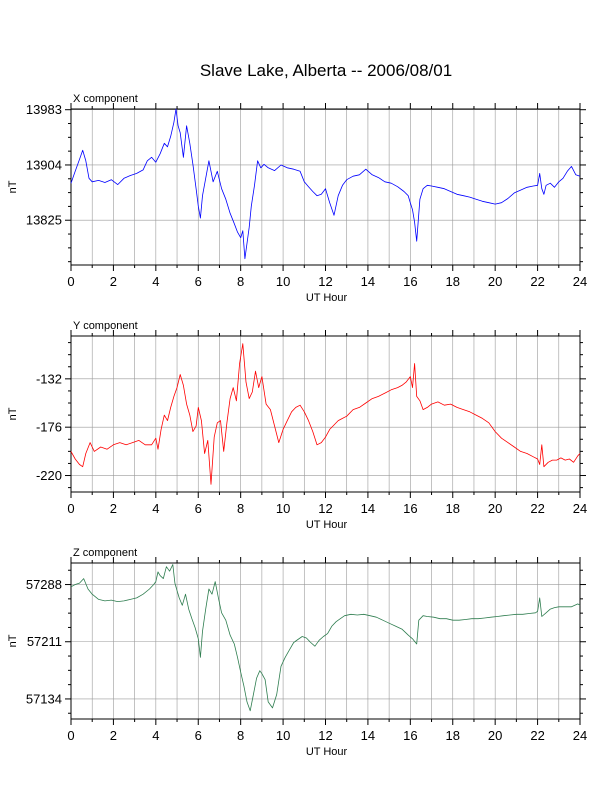 This screenshot has width=612, height=792. What do you see at coordinates (44, 109) in the screenshot?
I see `y-tick-label: 13983` at bounding box center [44, 109].